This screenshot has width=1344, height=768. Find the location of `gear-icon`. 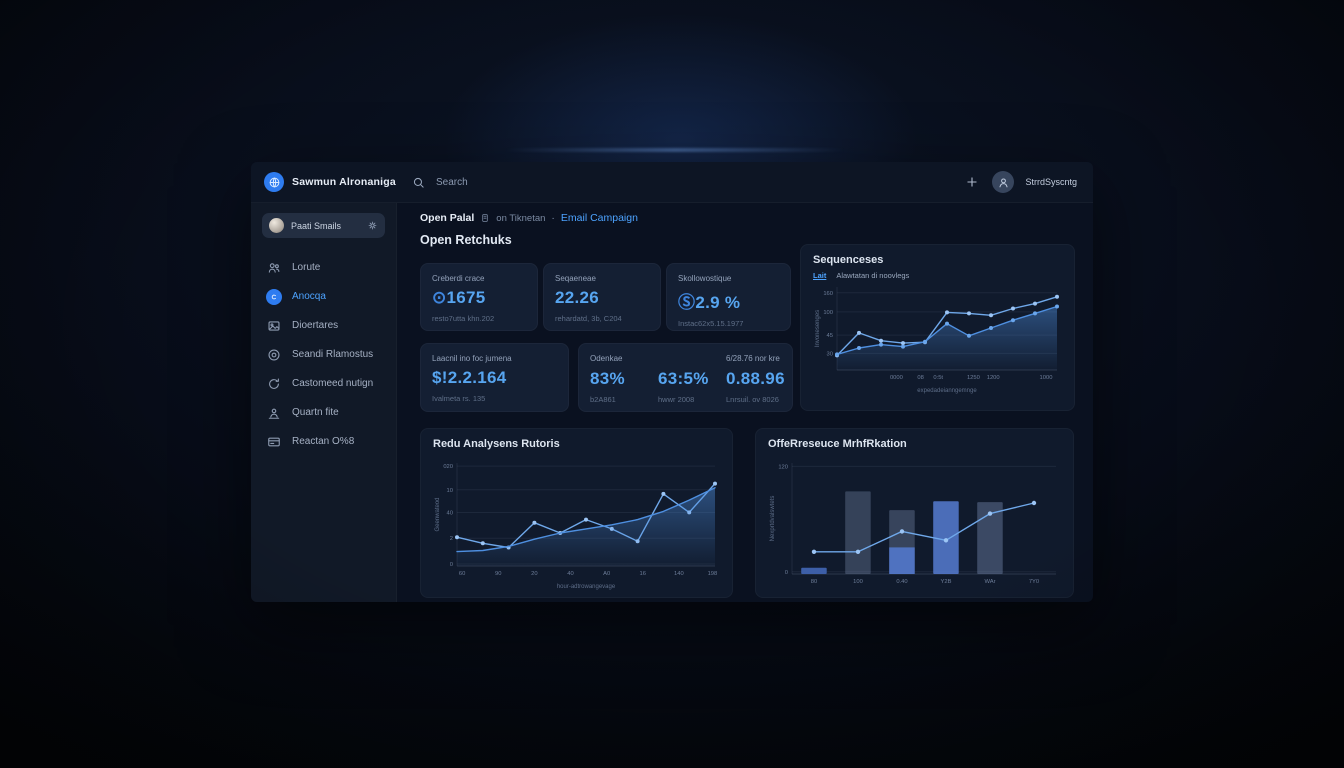

gear-icon is located at coordinates (372, 225).